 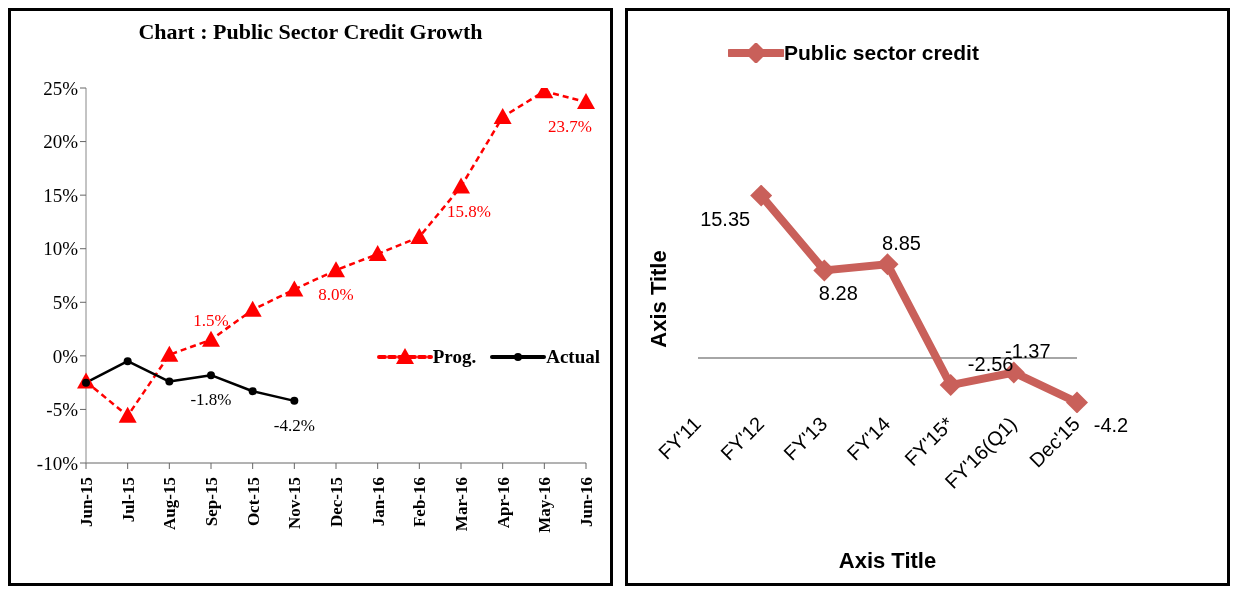 What do you see at coordinates (128, 500) in the screenshot?
I see `x-tick-label: Jul-15` at bounding box center [128, 500].